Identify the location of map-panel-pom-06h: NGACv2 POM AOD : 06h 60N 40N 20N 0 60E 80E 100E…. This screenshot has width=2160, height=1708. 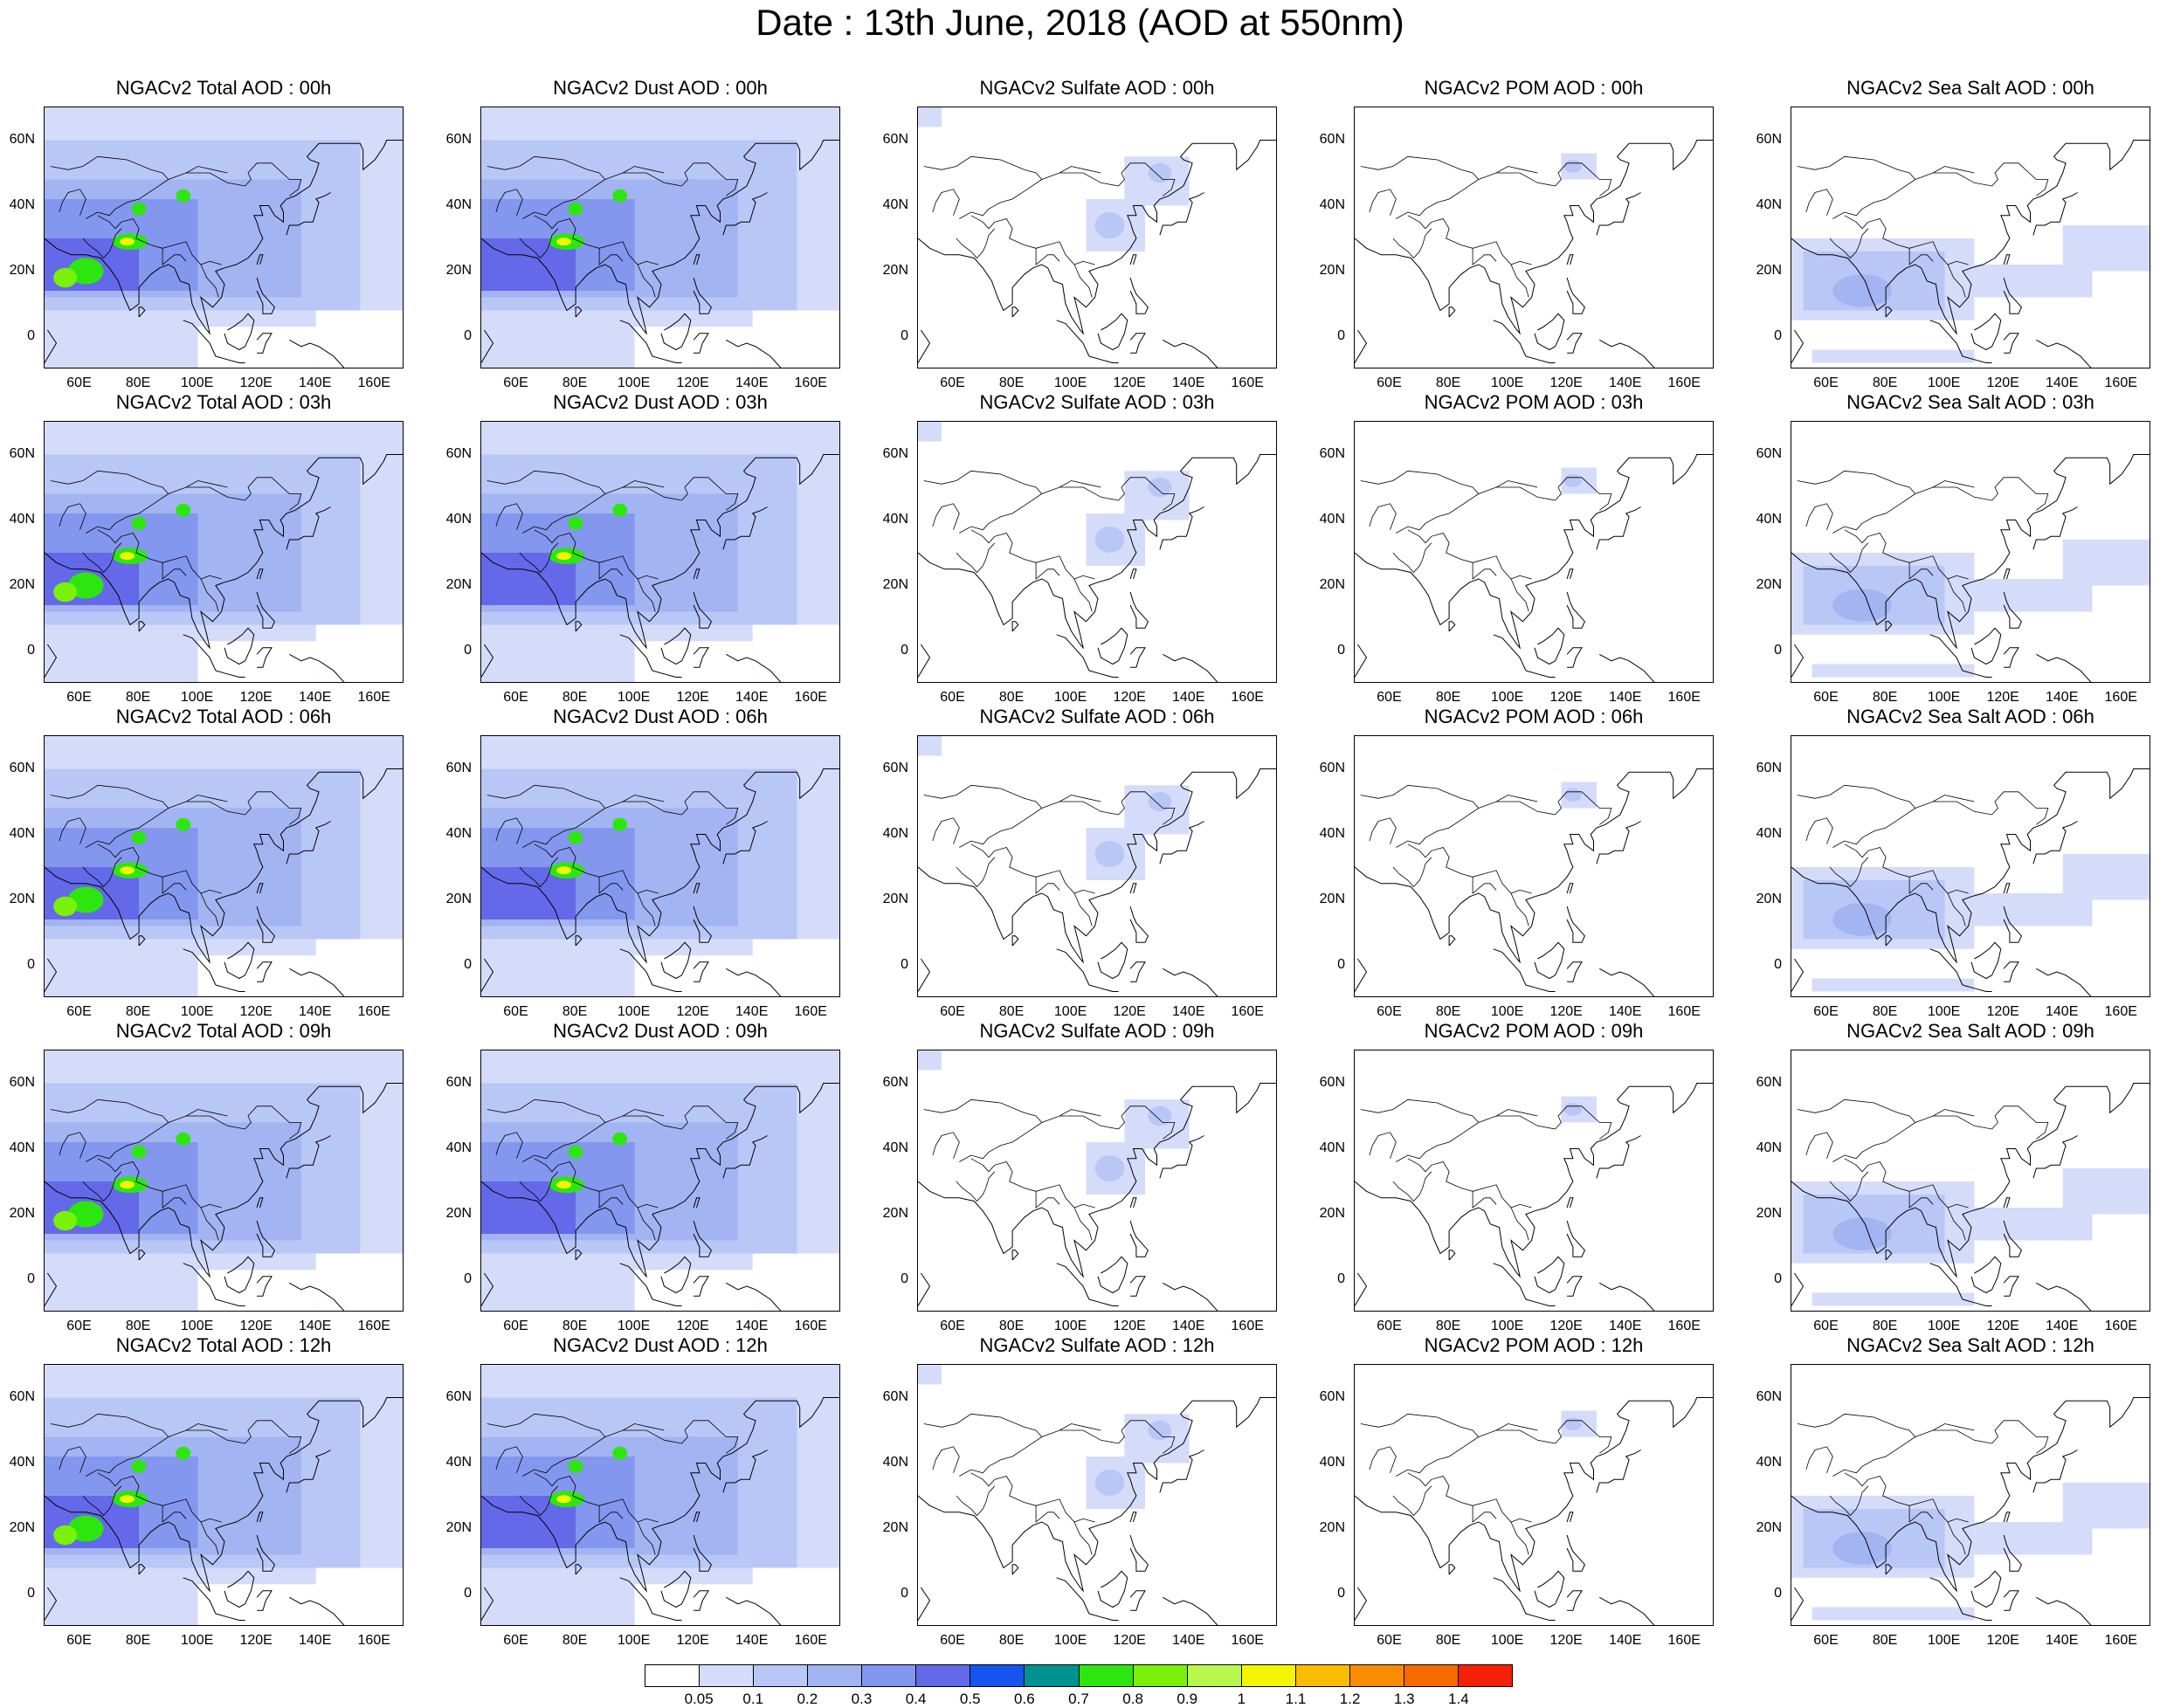
(1528, 863).